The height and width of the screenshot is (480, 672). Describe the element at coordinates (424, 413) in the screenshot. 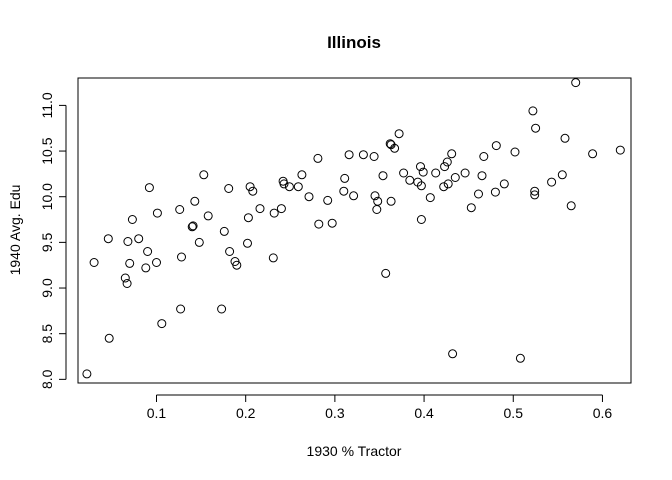

I see `x-tick-label: 0.4` at that location.